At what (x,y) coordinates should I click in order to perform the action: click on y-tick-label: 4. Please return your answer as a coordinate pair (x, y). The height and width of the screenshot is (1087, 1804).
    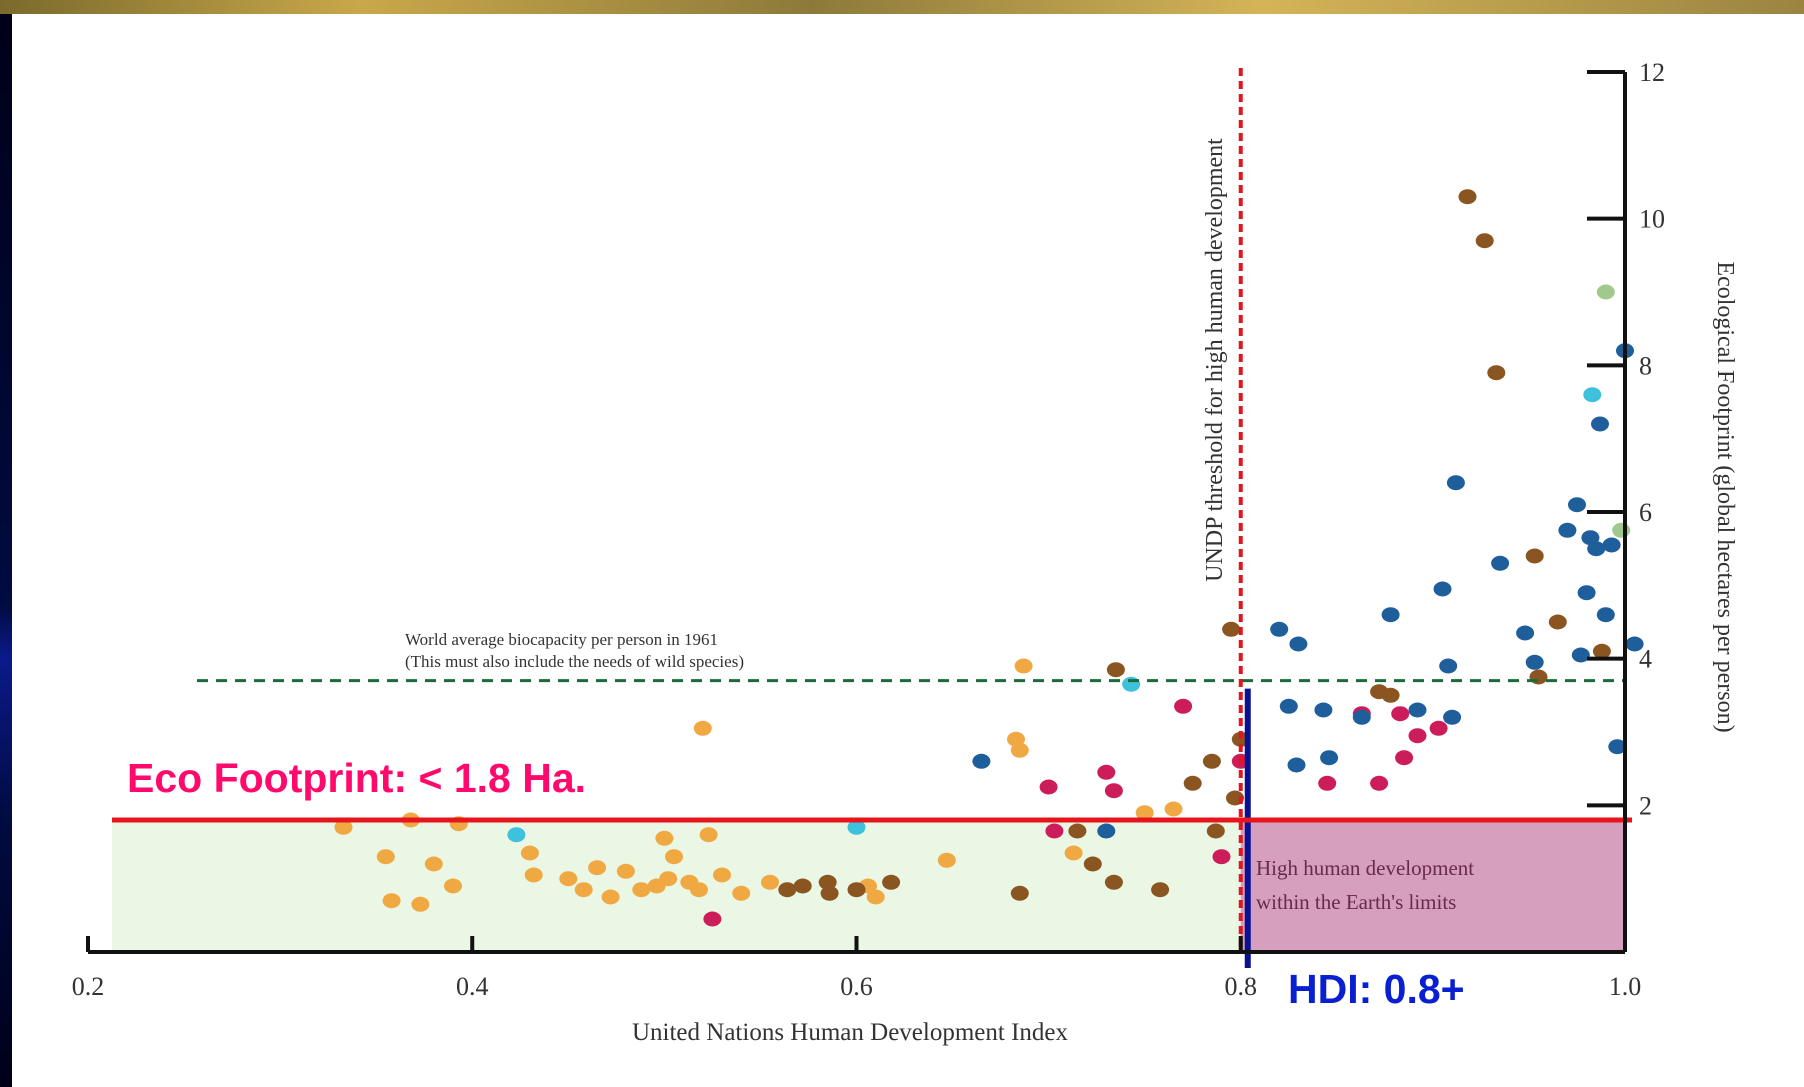
    Looking at the image, I should click on (1645, 659).